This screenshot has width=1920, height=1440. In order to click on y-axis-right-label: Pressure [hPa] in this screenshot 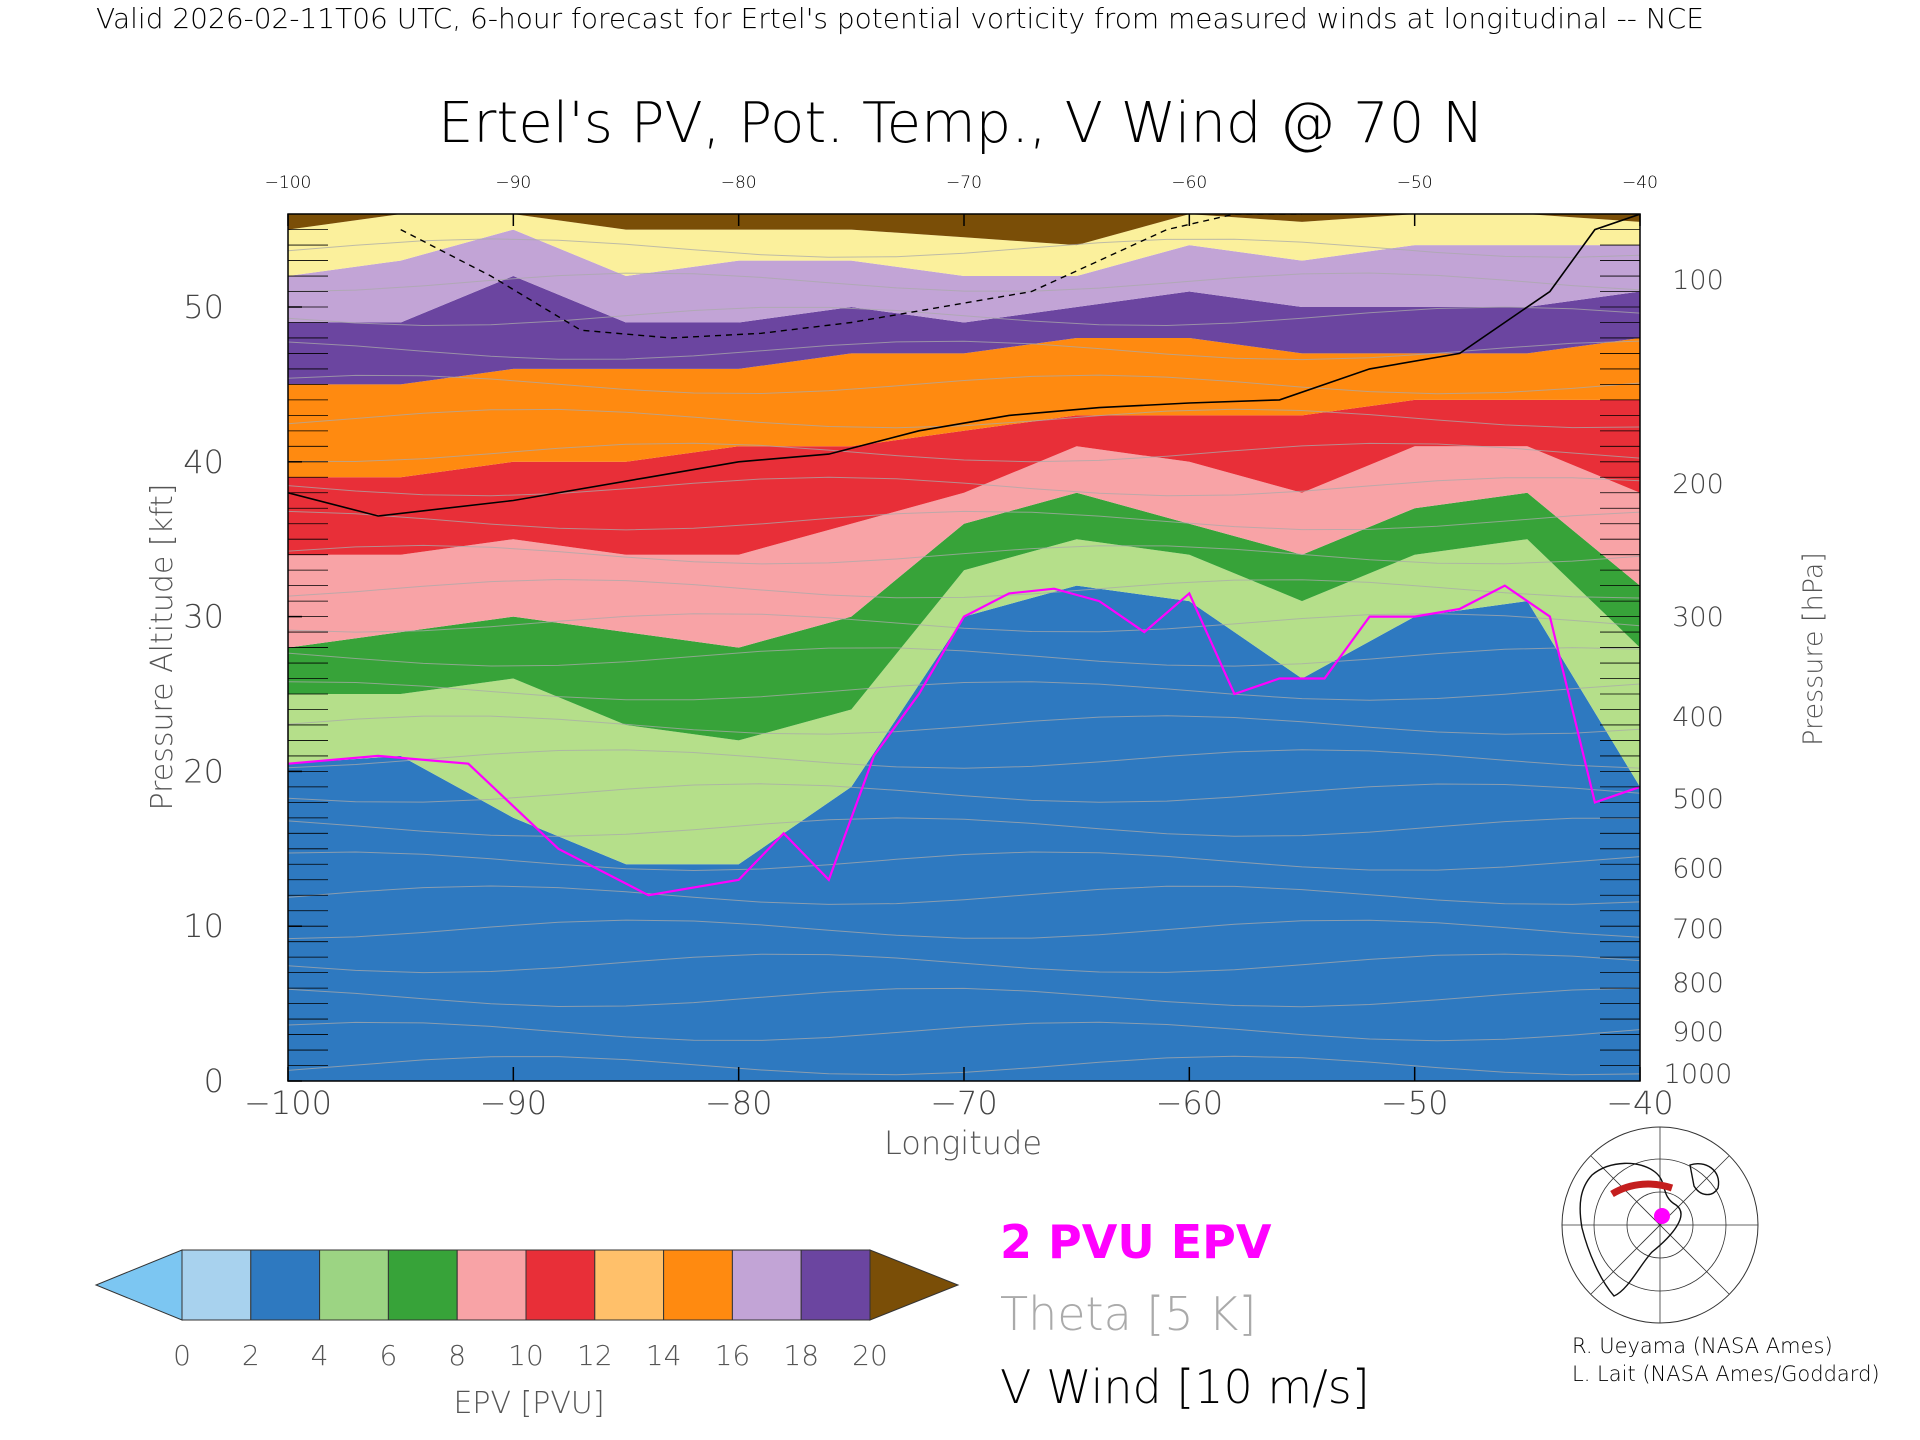, I will do `click(1813, 649)`.